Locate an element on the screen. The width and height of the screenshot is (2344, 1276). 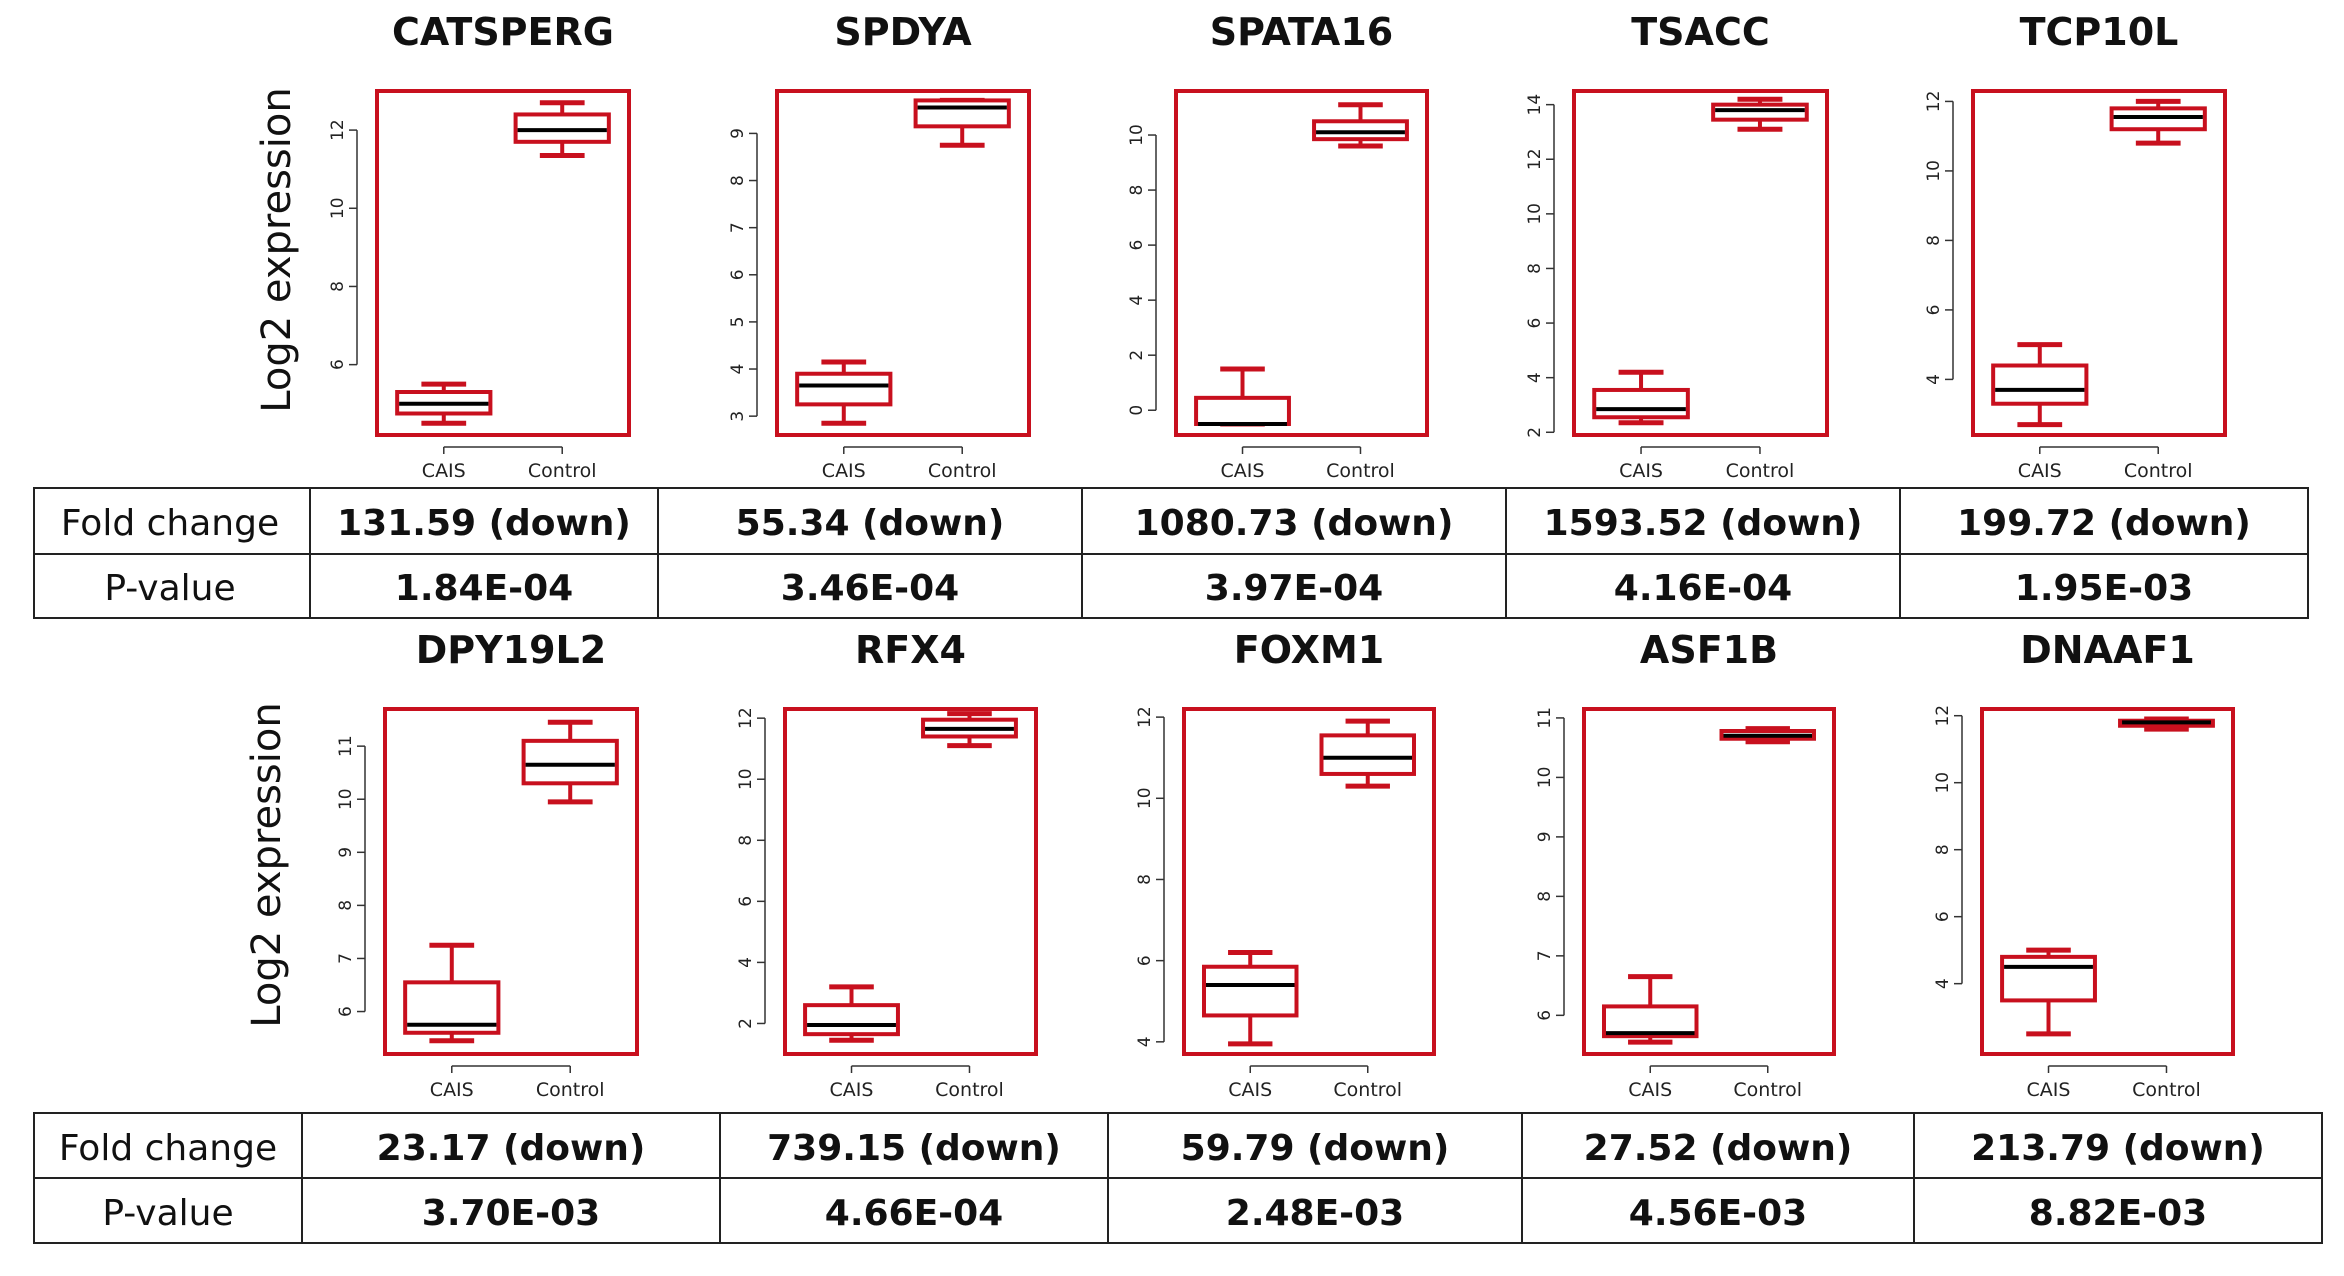
p-value-value: 3.70E-03 is located at coordinates (511, 1213).